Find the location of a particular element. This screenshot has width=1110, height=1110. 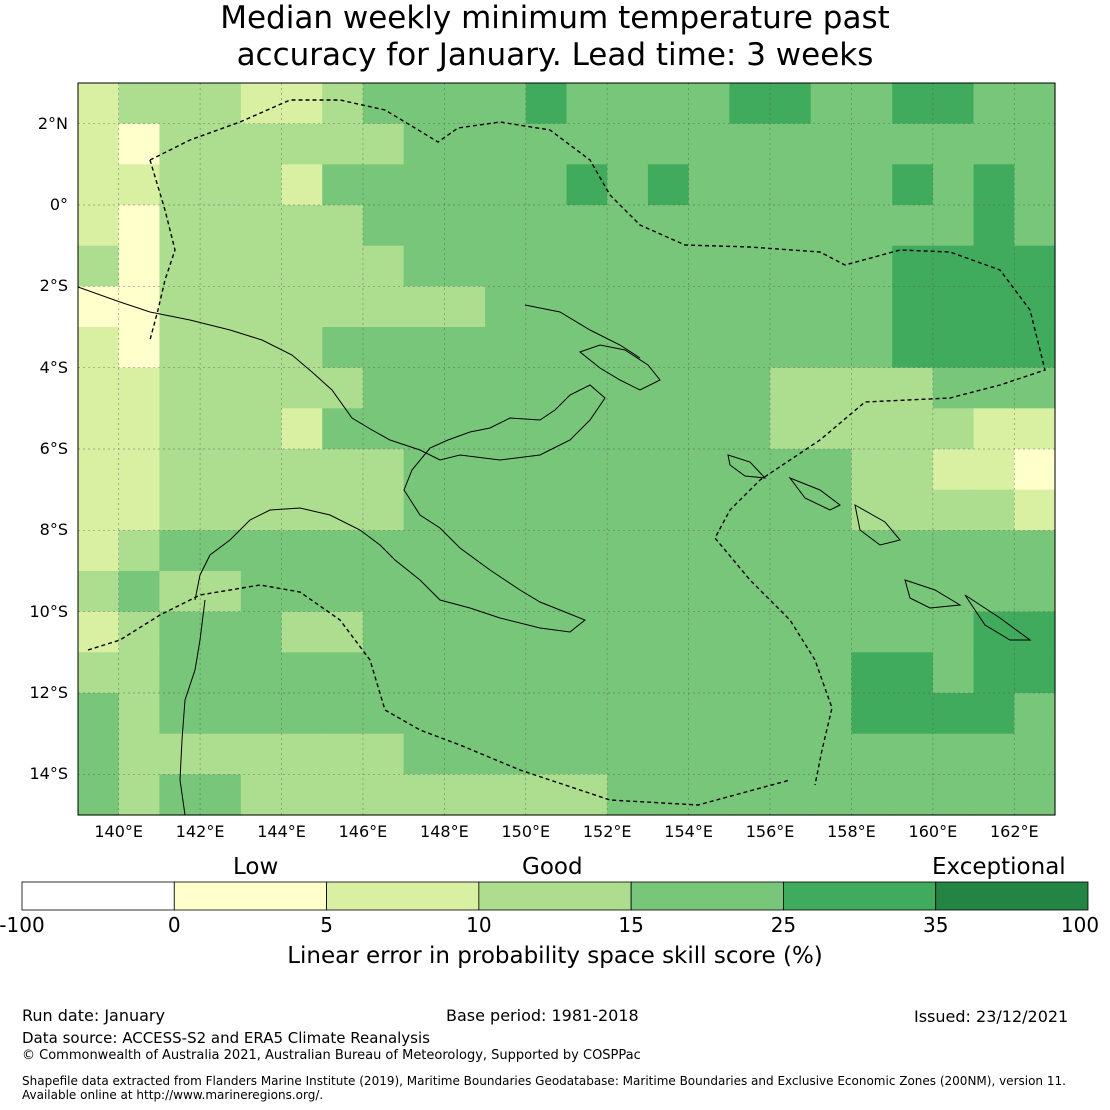

australia-coastline is located at coordinates (192, 707).